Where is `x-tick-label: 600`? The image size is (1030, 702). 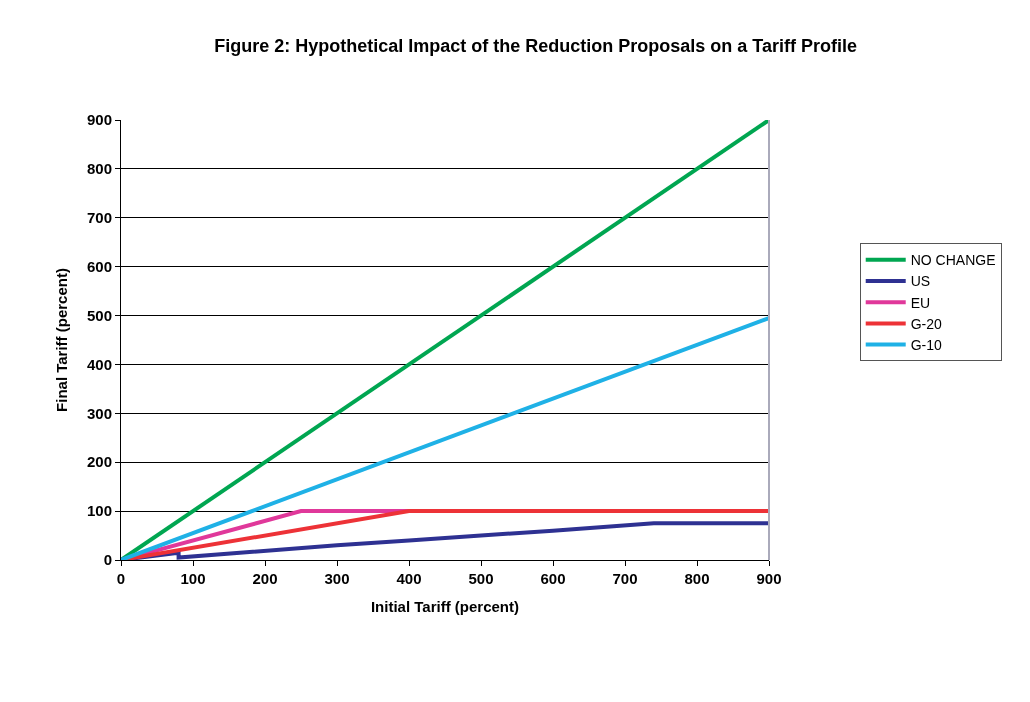
x-tick-label: 600 is located at coordinates (553, 578).